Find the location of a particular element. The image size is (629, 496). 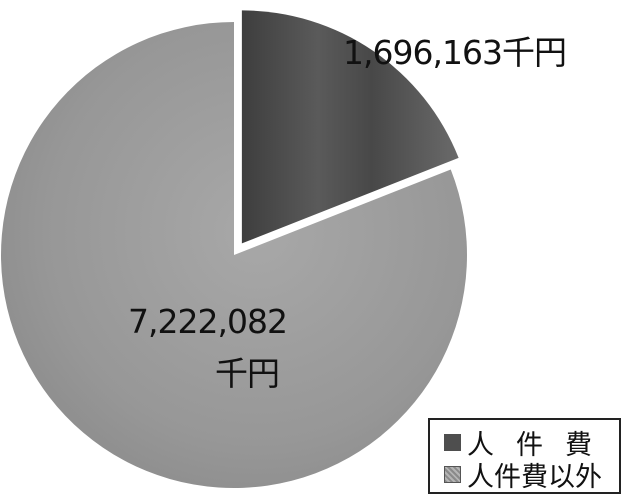

slice-label-personnel: 1,696,163千円 is located at coordinates (454, 52).